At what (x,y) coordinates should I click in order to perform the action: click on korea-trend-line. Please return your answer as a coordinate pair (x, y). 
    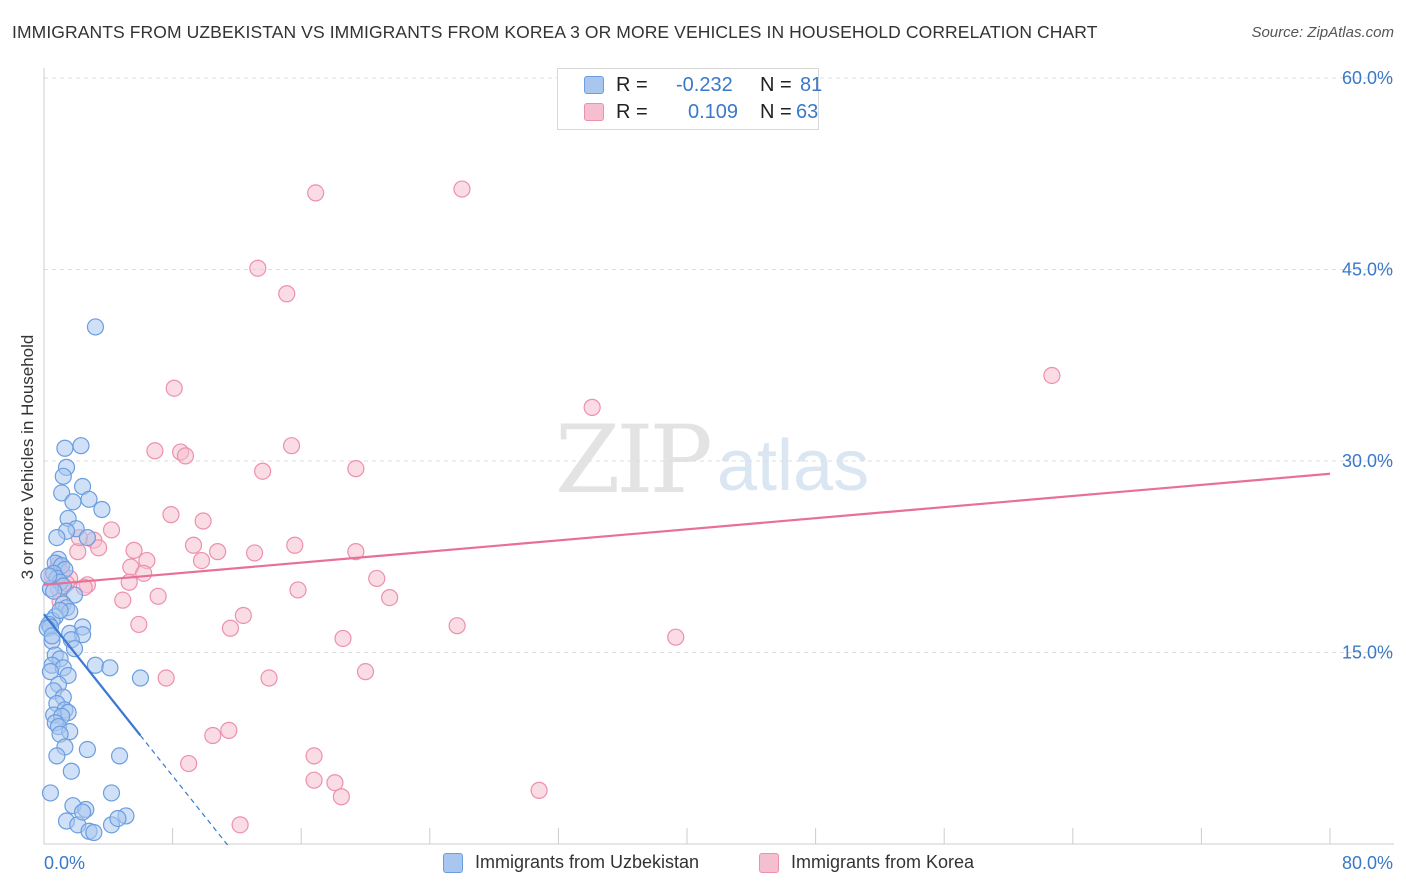
    Looking at the image, I should click on (687, 529).